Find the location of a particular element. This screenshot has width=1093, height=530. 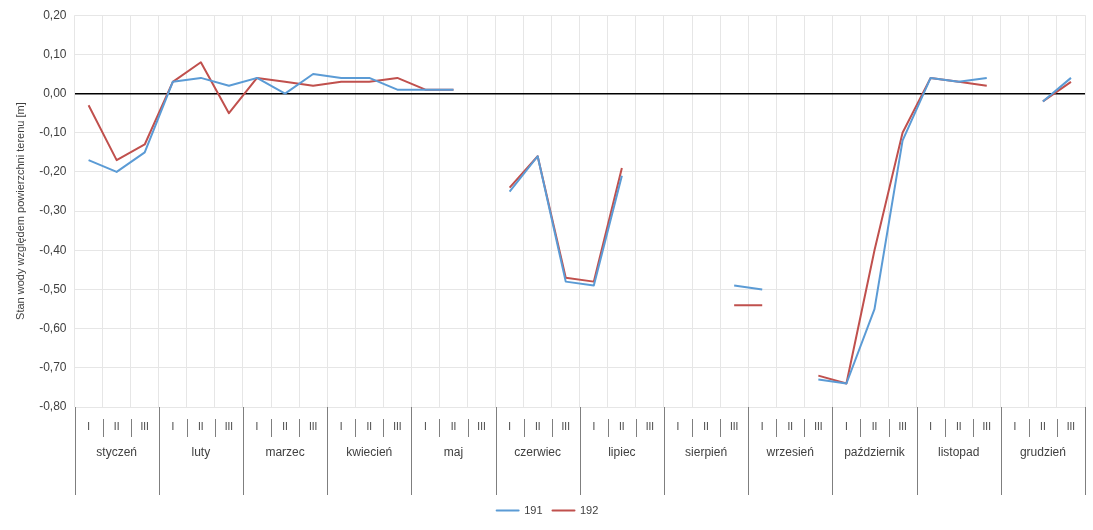

y-tick-label: -0,20 is located at coordinates (53, 171).